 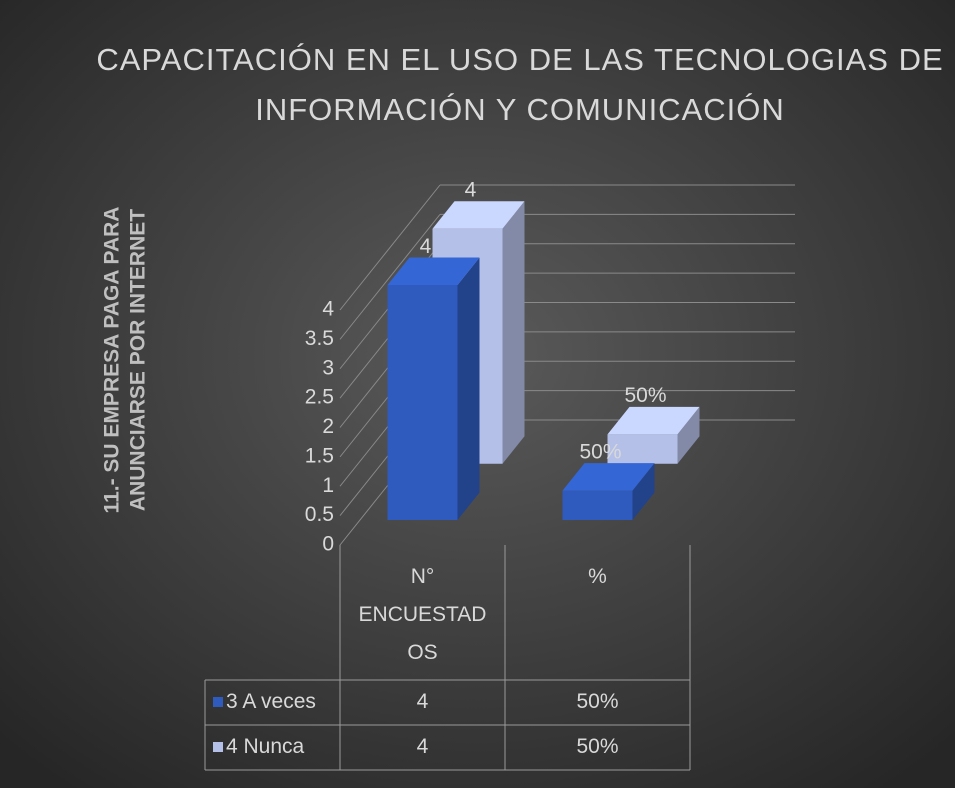 What do you see at coordinates (112, 360) in the screenshot?
I see `y-axis-label-line: 11.- SU EMPRESA PAGA PARA` at bounding box center [112, 360].